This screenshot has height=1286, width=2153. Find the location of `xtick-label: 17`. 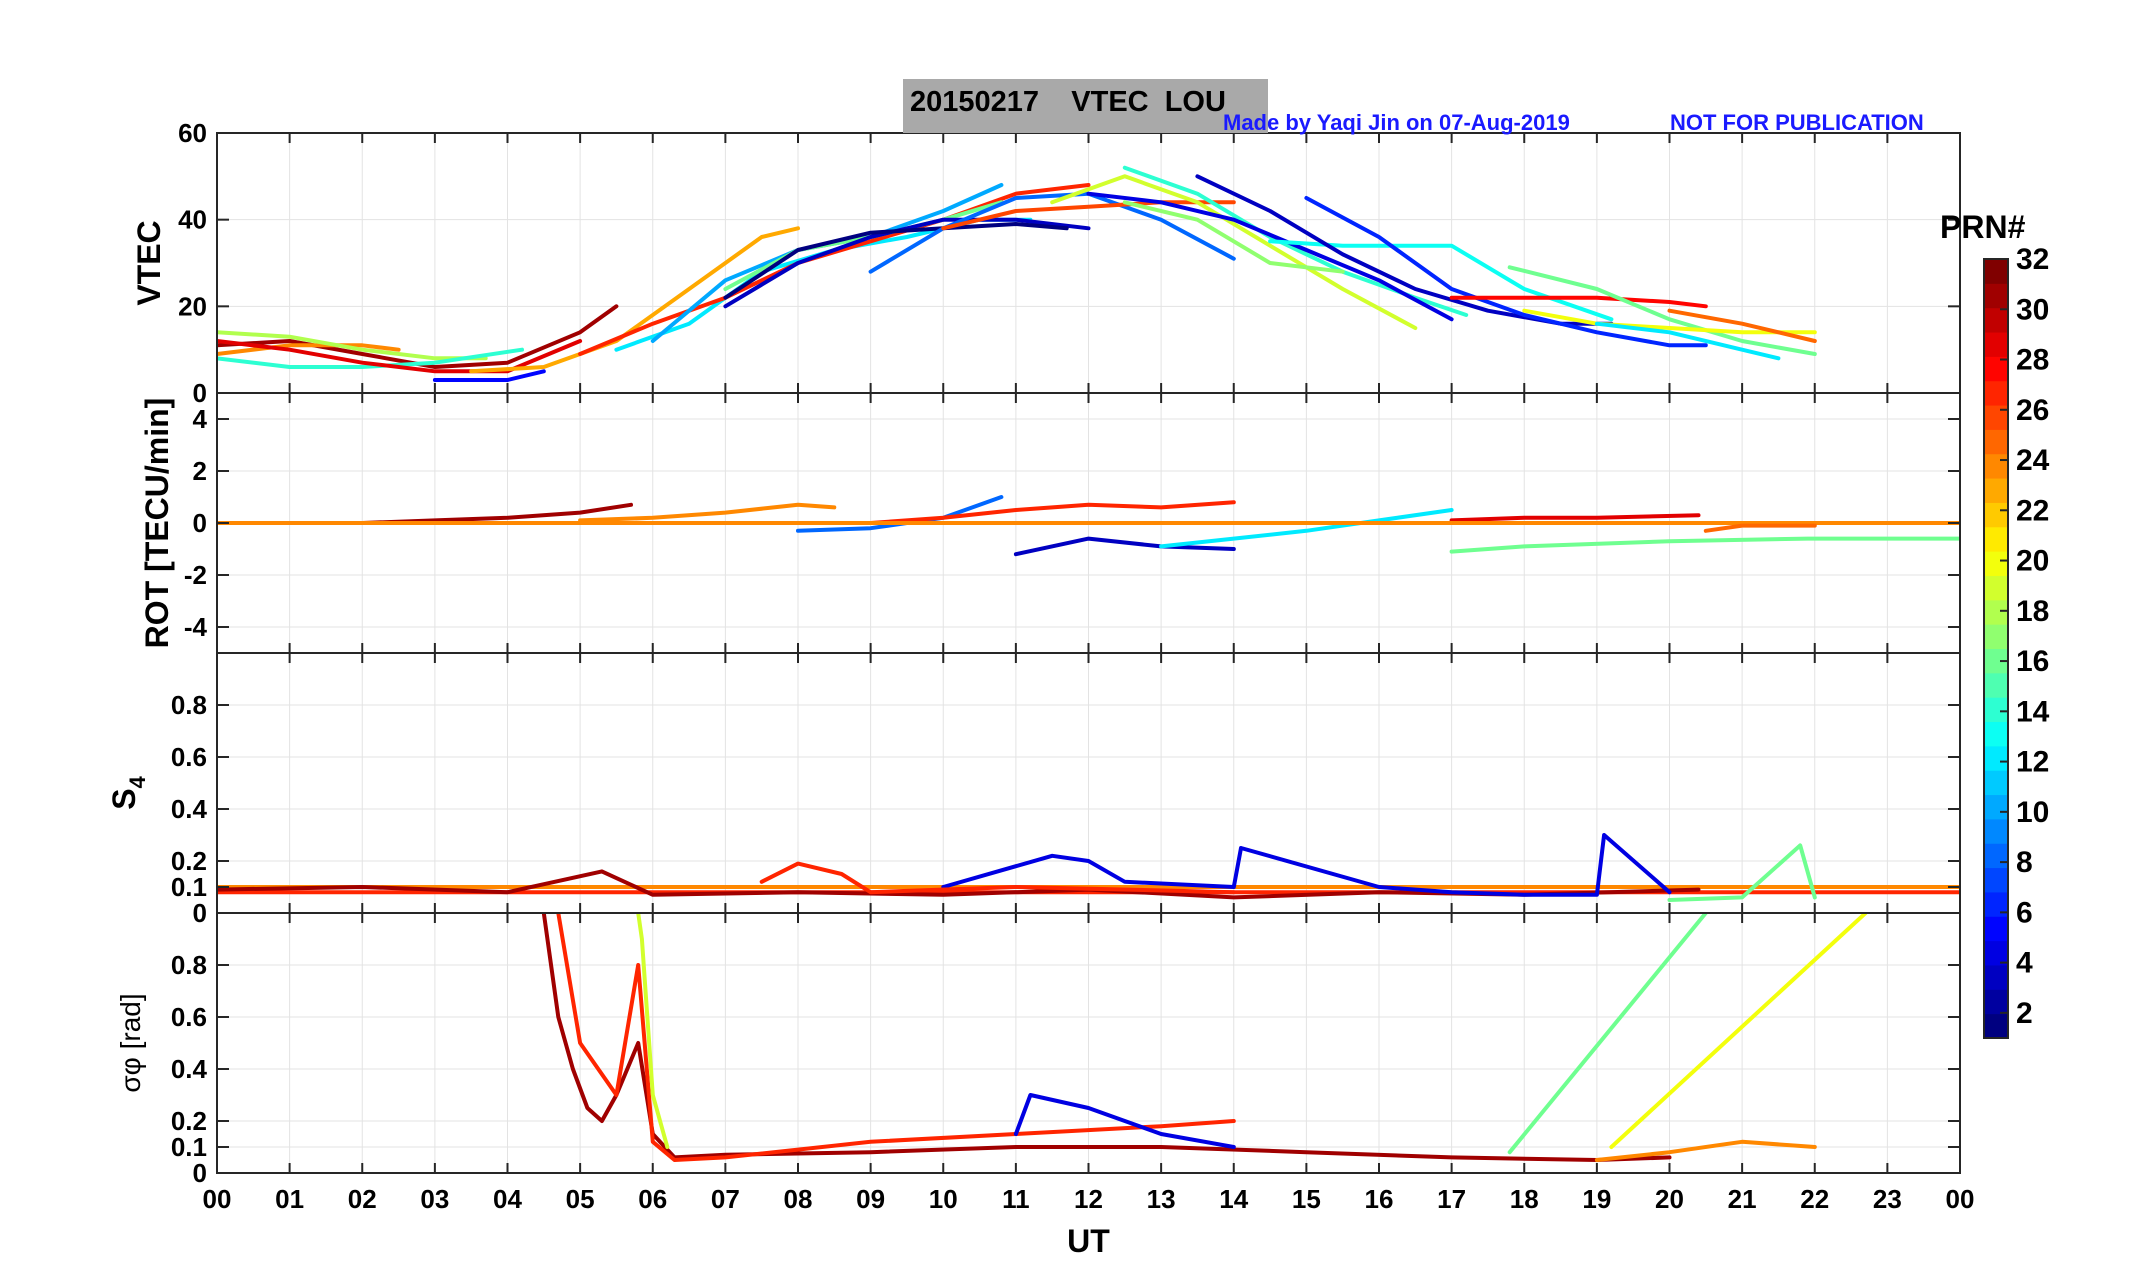

xtick-label: 17 is located at coordinates (1451, 1199).